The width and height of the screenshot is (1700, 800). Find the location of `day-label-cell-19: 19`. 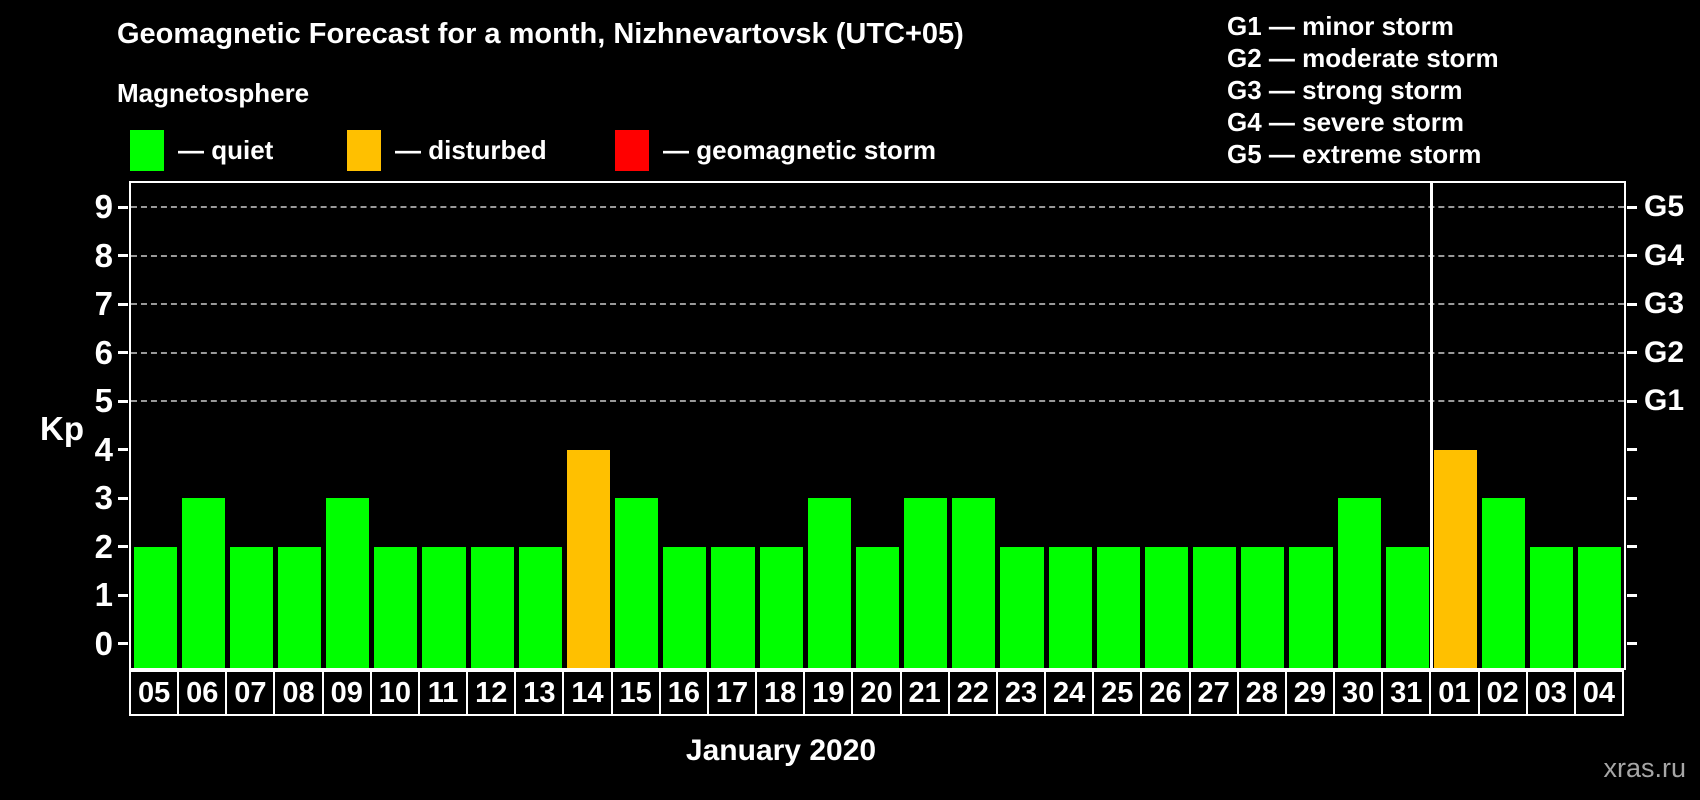

day-label-cell-19: 19 is located at coordinates (828, 693).